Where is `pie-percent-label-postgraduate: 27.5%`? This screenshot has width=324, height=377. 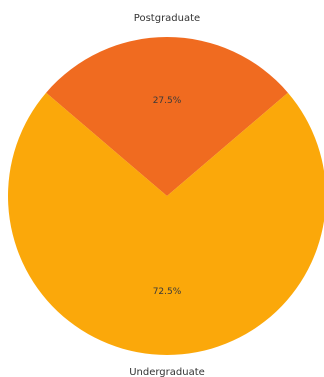 pie-percent-label-postgraduate: 27.5% is located at coordinates (167, 101).